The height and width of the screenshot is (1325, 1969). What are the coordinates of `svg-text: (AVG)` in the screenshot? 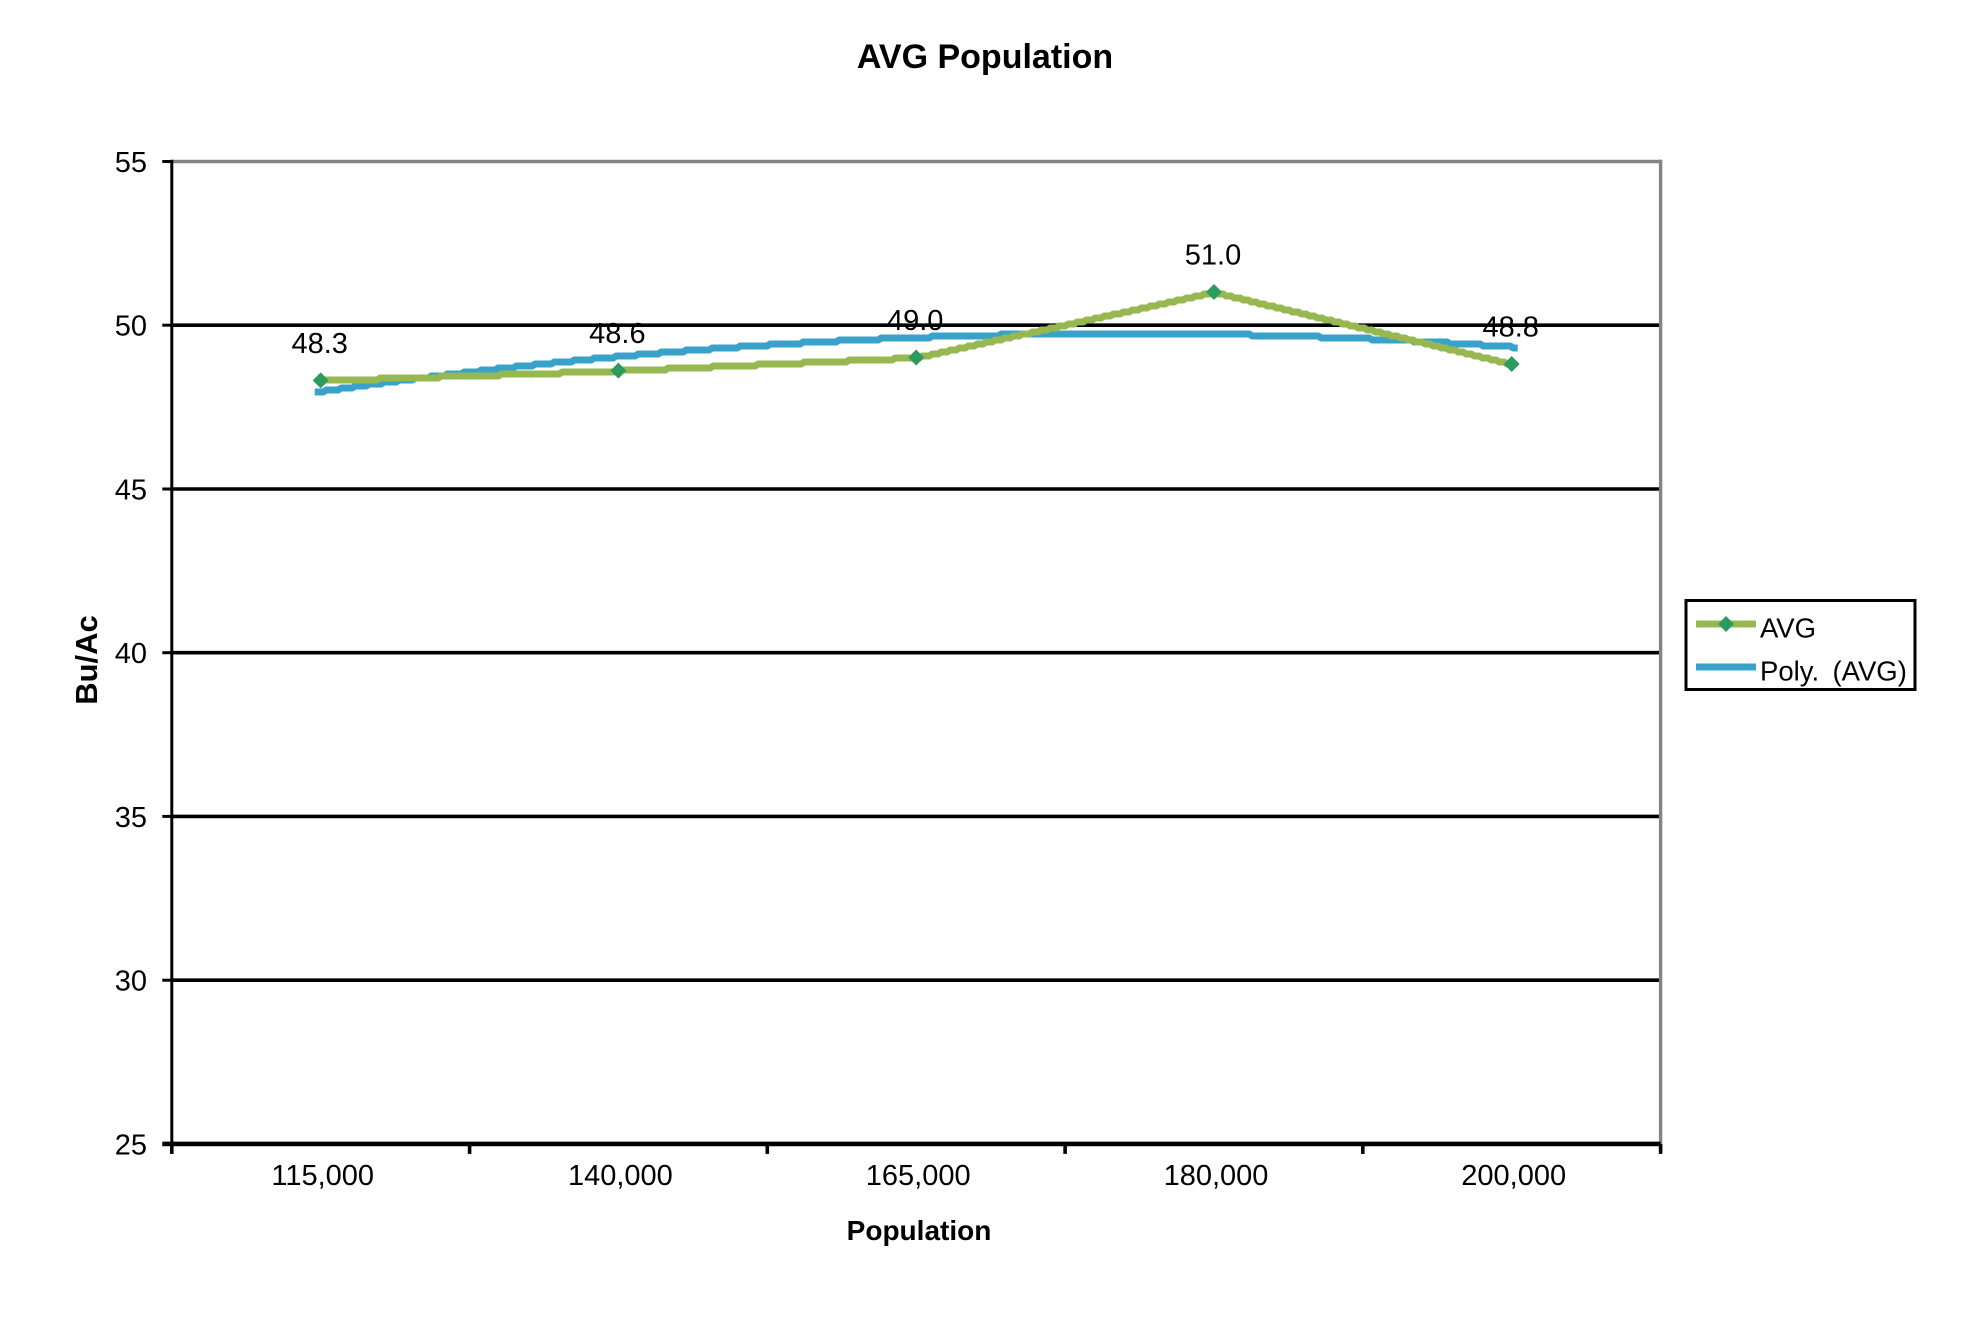 It's located at (1870, 671).